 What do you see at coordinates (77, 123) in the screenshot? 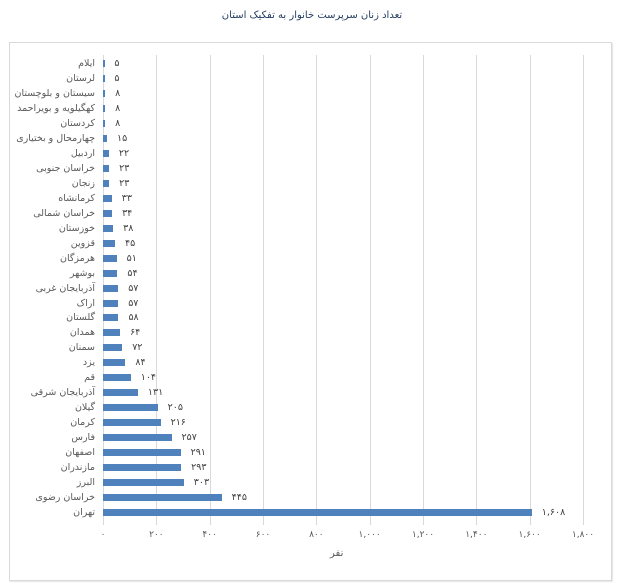
I see `category-label: کردستان` at bounding box center [77, 123].